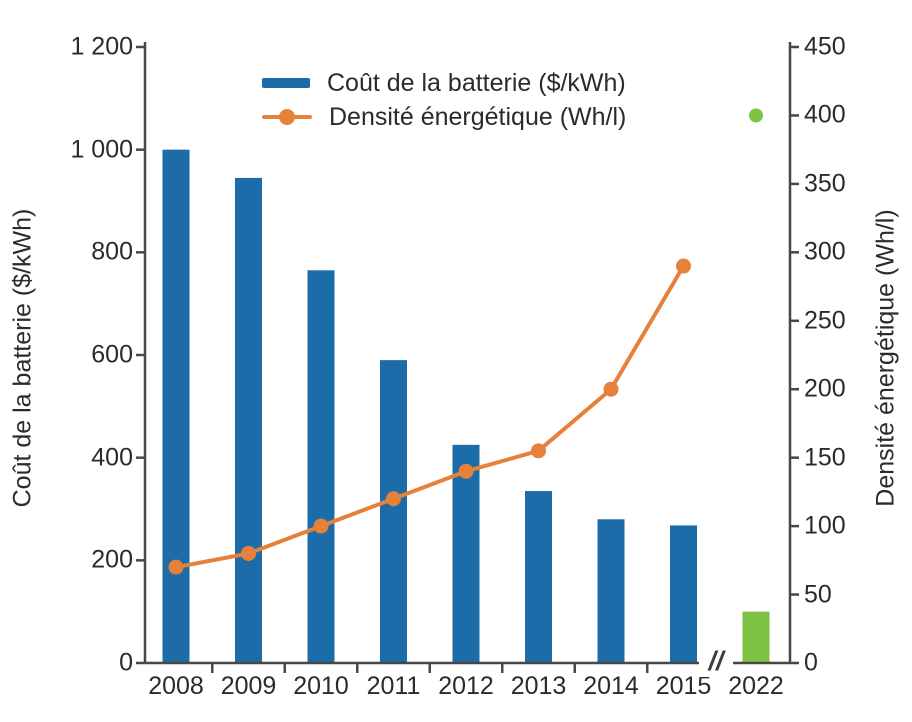  What do you see at coordinates (885, 358) in the screenshot?
I see `right-axis-title: Densité énergétique (Wh/l)` at bounding box center [885, 358].